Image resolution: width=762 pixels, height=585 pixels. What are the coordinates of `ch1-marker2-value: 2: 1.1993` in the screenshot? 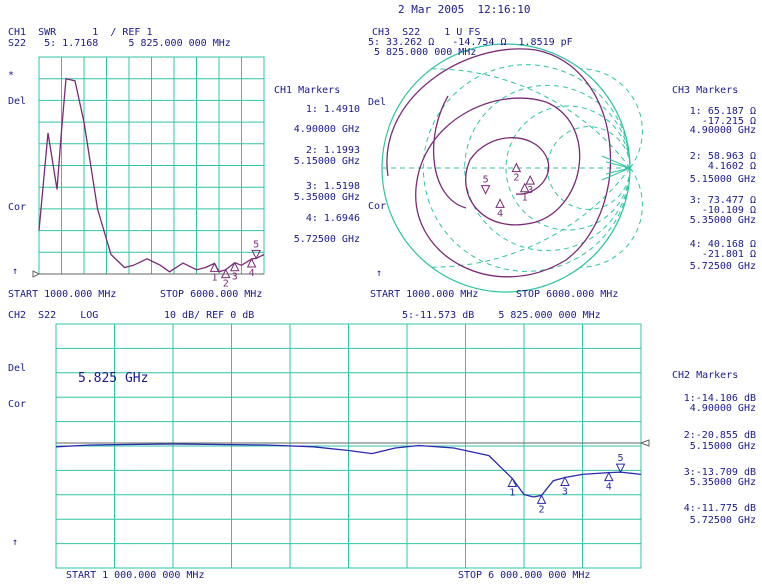 It's located at (332, 150).